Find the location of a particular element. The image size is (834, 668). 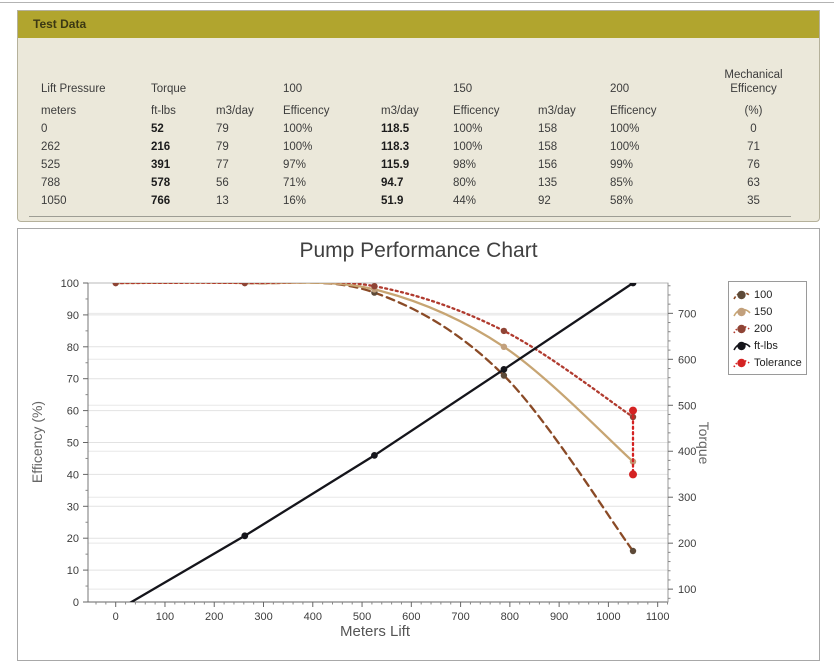

legend-item-200: 200 is located at coordinates (768, 328).